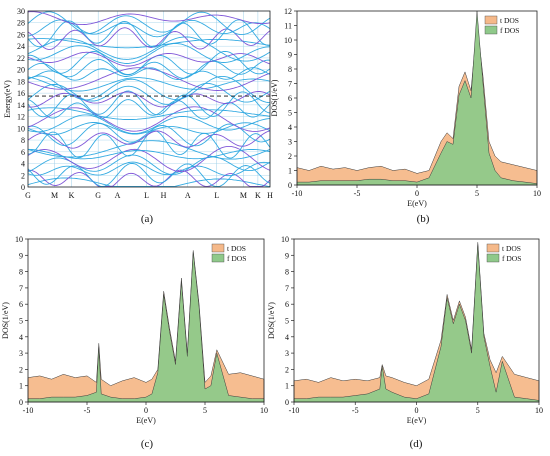  Describe the element at coordinates (21, 58) in the screenshot. I see `y-tick-label: 22` at that location.